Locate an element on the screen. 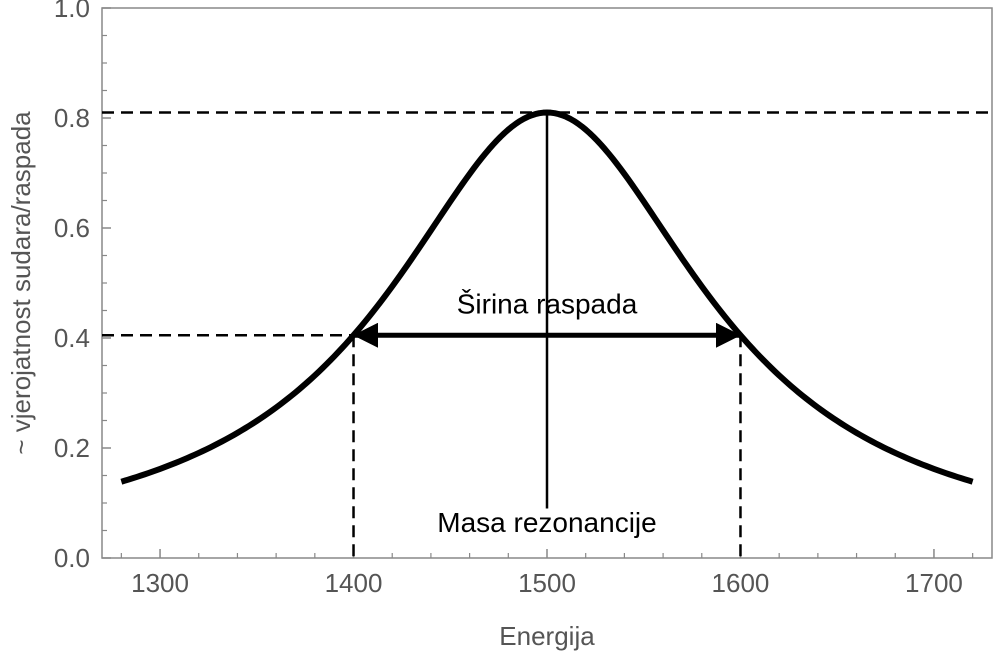  y-tick-label: 0.0 is located at coordinates (72, 558).